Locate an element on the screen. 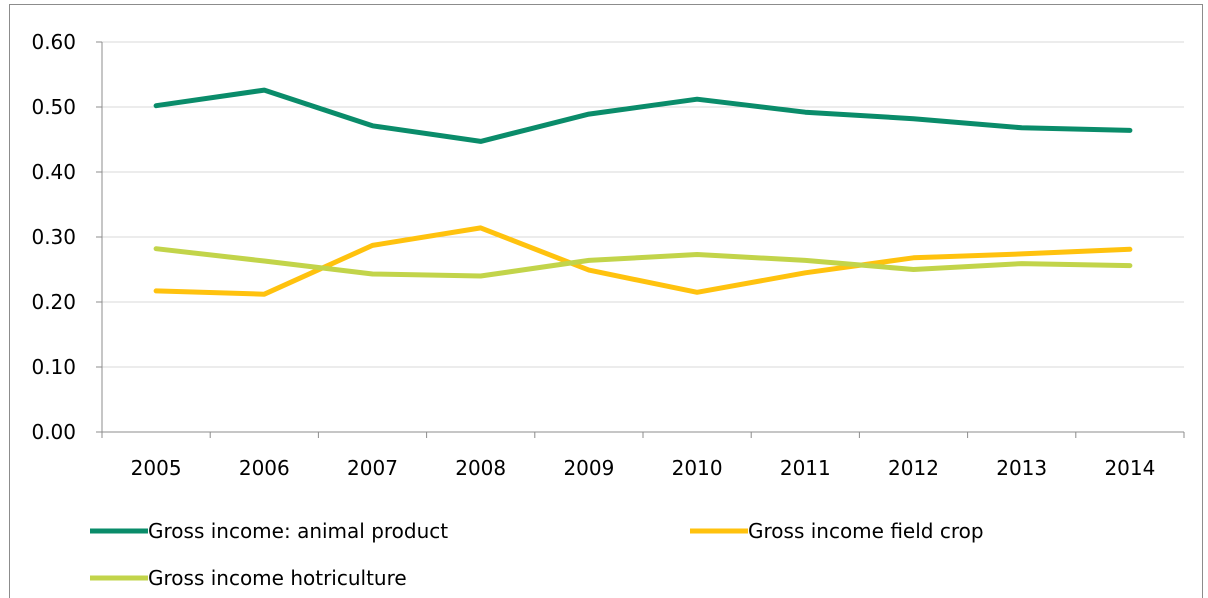 The height and width of the screenshot is (598, 1208). x-tick-label: 2013 is located at coordinates (1021, 468).